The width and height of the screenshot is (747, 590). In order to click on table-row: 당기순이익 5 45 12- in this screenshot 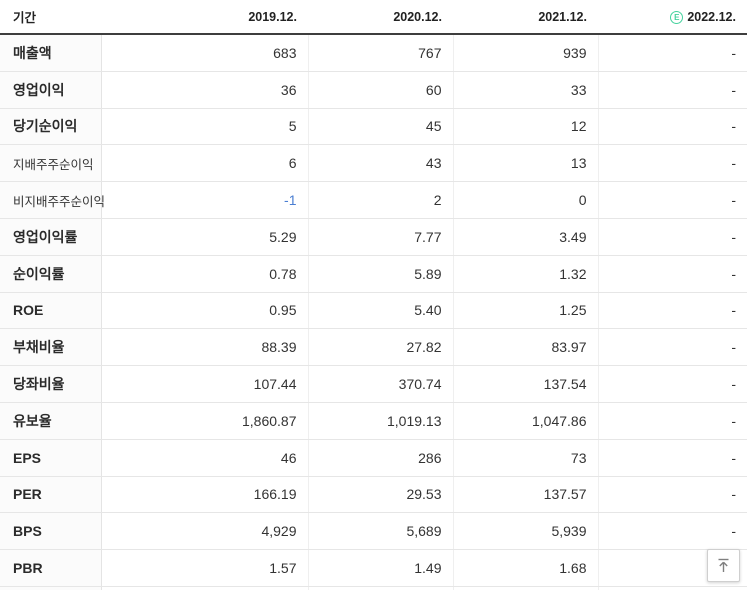, I will do `click(373, 127)`.